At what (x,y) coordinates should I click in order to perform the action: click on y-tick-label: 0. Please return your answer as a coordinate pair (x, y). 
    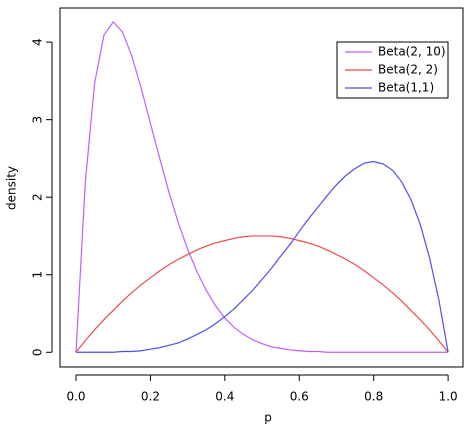
    Looking at the image, I should click on (38, 352).